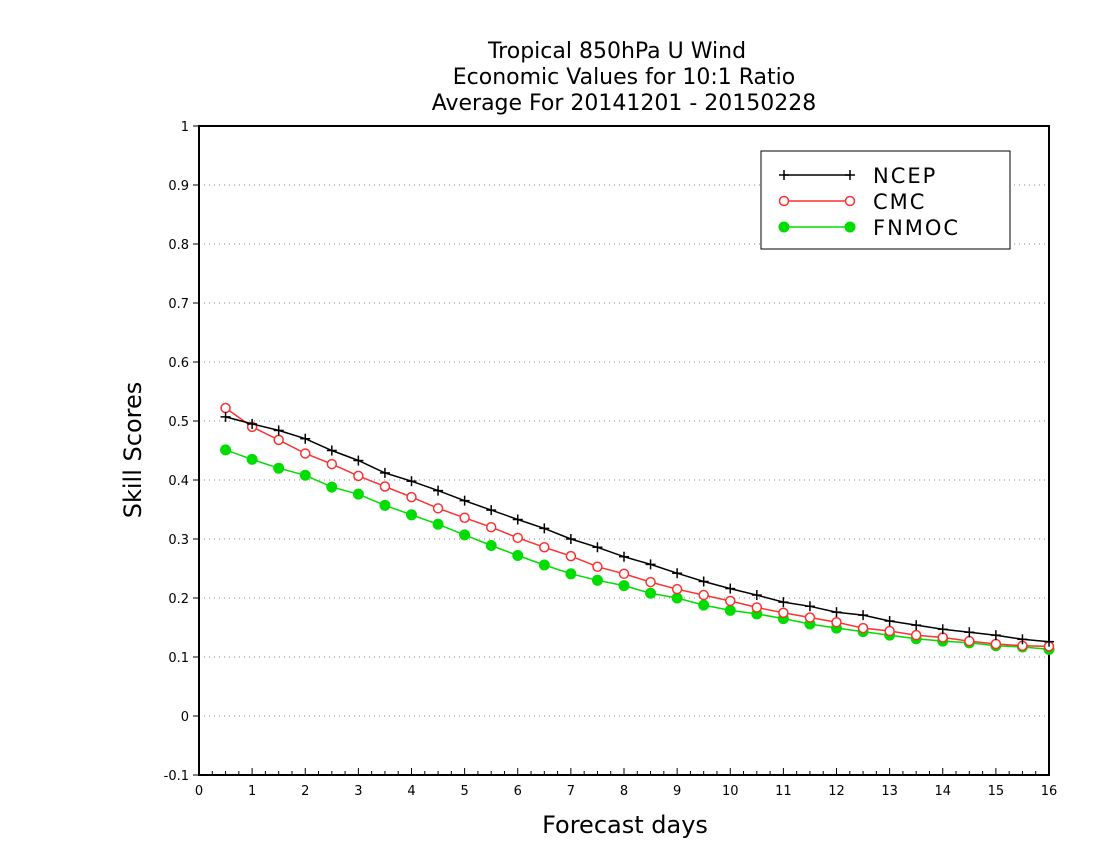 The width and height of the screenshot is (1100, 850). What do you see at coordinates (942, 791) in the screenshot?
I see `x-tick-label-14: 14` at bounding box center [942, 791].